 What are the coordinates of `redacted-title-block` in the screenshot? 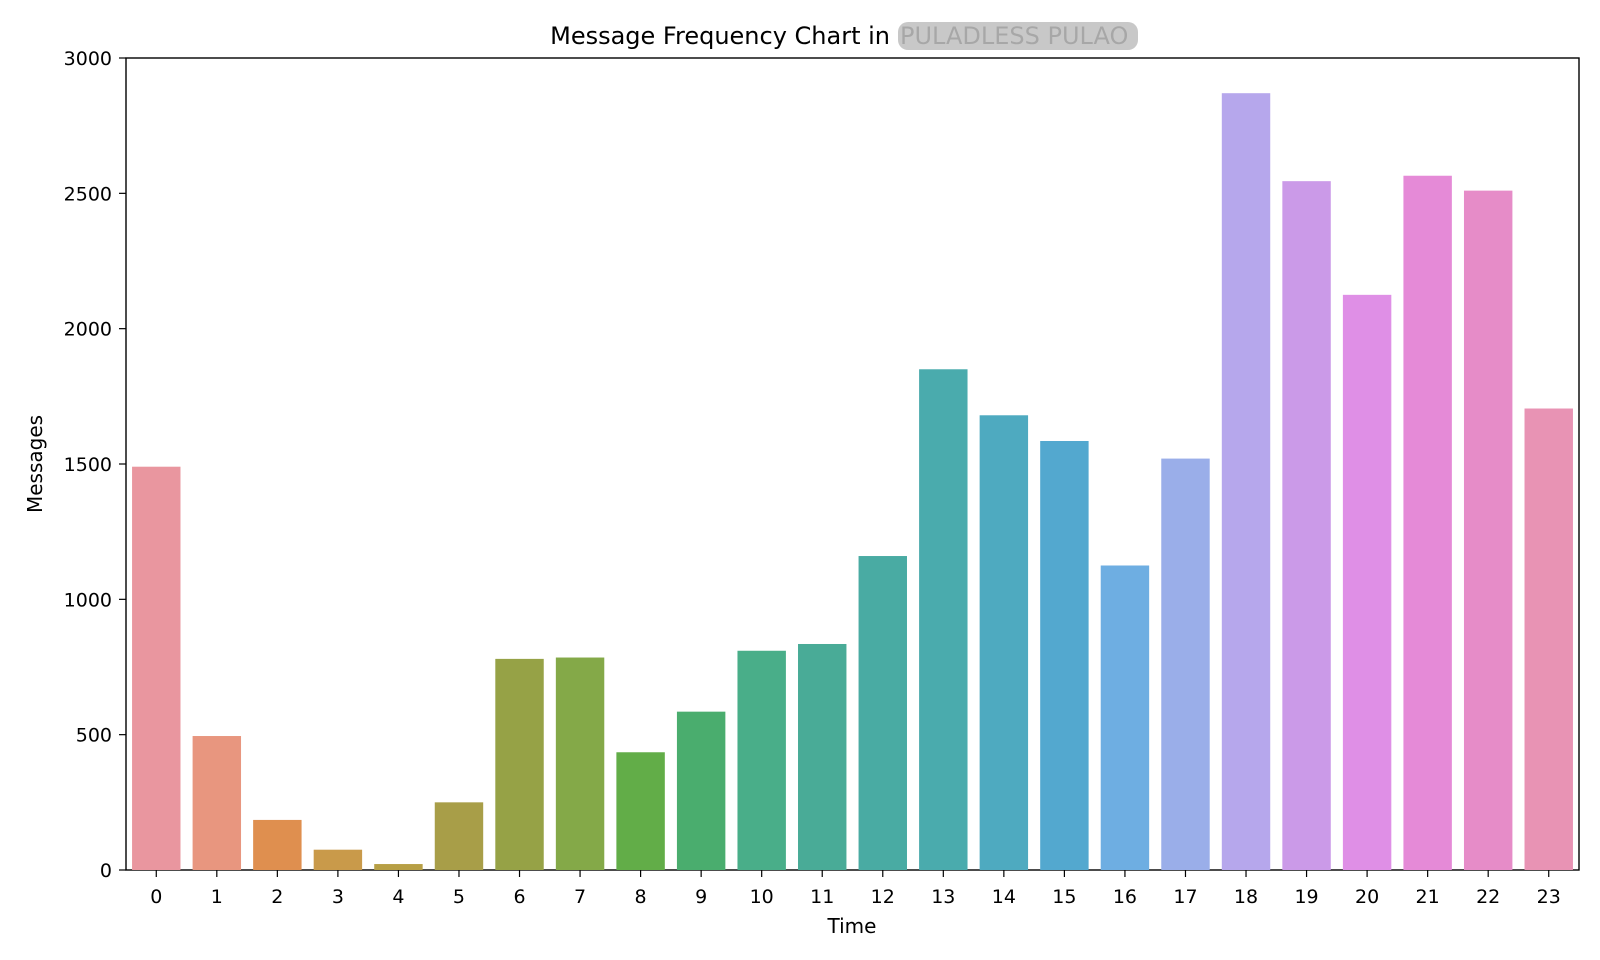 It's located at (1018, 36).